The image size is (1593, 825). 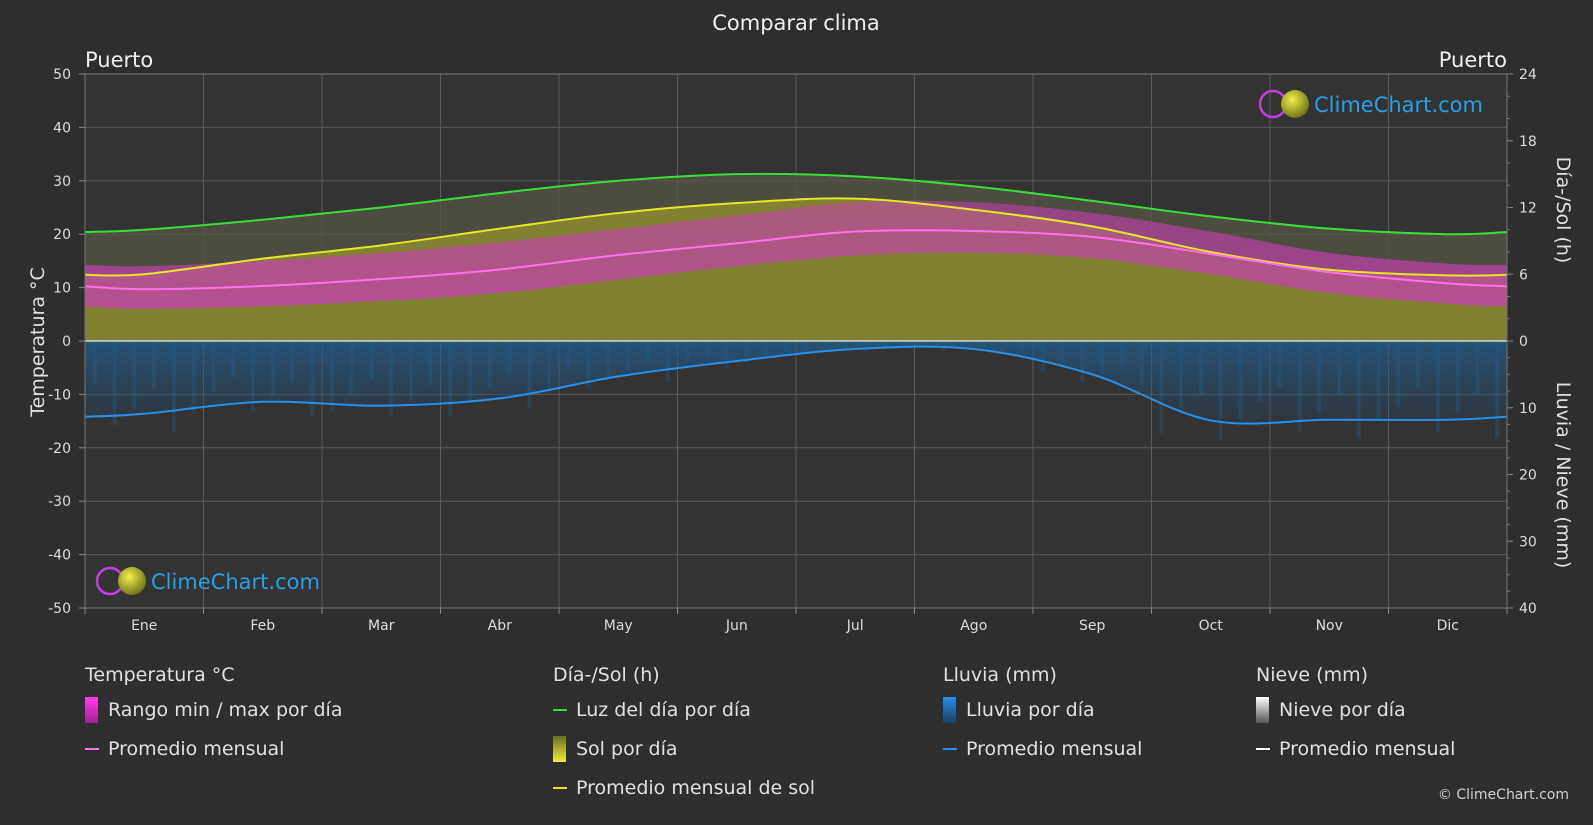 What do you see at coordinates (1370, 104) in the screenshot?
I see `brand-logo-top: ClimeChart.com` at bounding box center [1370, 104].